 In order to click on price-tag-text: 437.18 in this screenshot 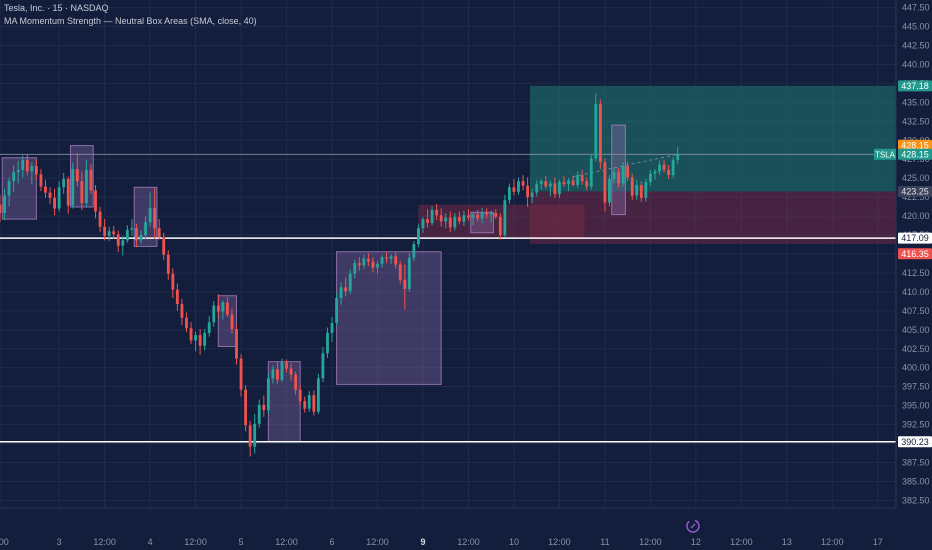, I will do `click(915, 86)`.